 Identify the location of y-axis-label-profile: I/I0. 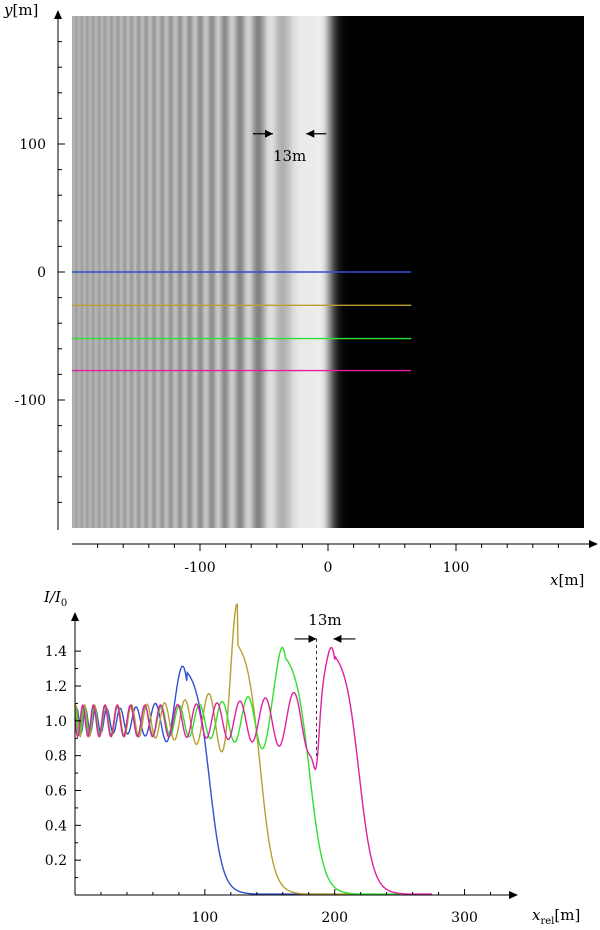
(55, 598).